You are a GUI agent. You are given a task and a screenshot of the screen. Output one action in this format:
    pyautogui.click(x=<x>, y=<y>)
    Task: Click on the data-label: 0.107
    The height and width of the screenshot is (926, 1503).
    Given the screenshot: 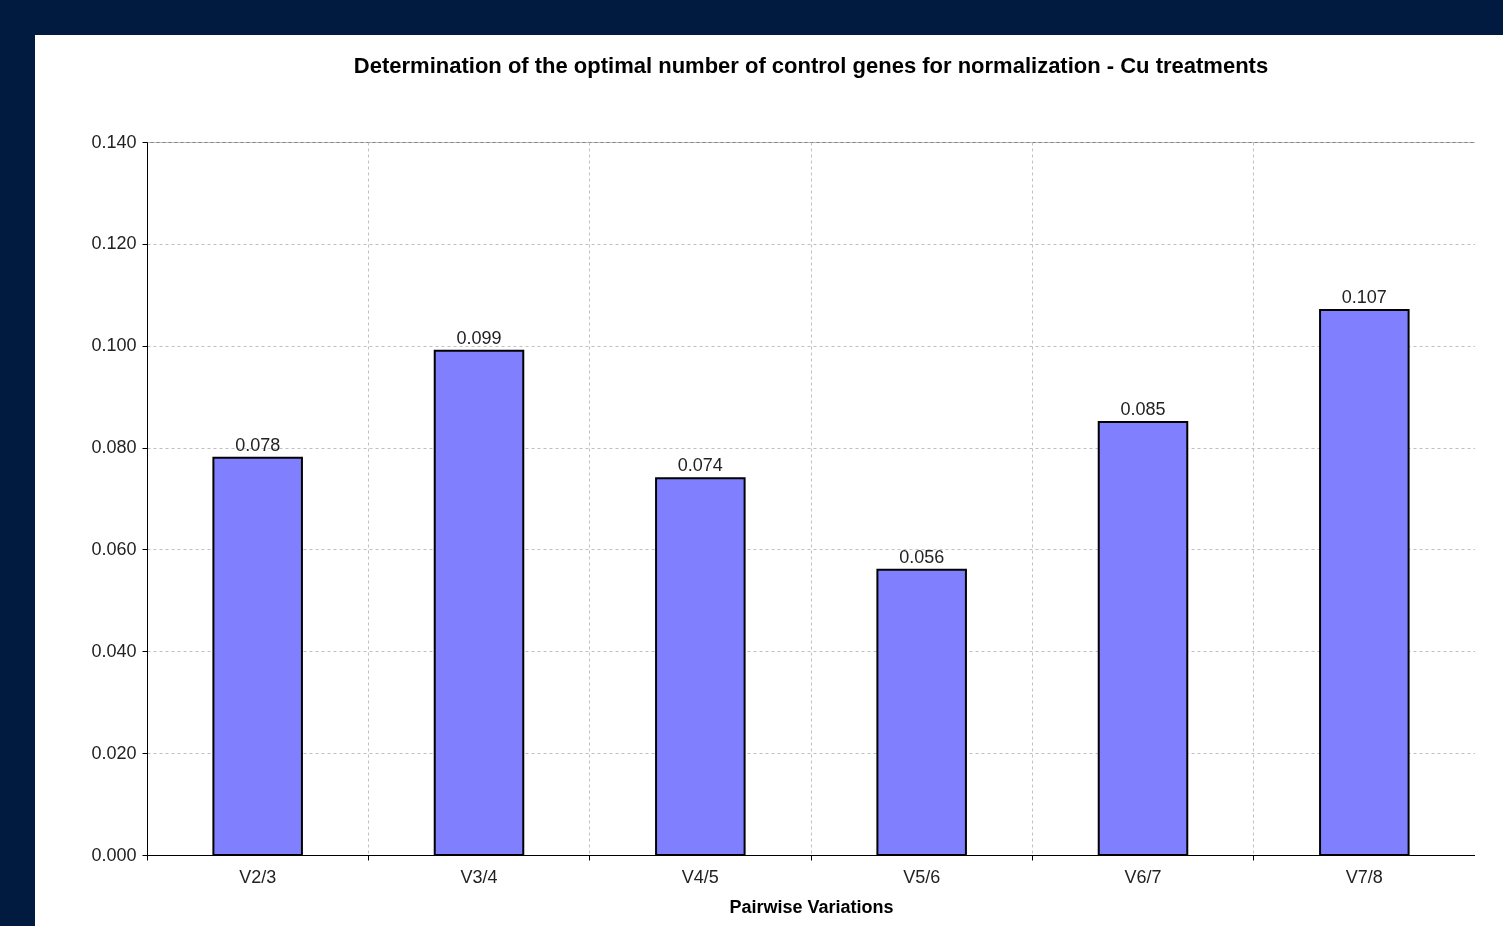 What is the action you would take?
    pyautogui.click(x=1364, y=297)
    